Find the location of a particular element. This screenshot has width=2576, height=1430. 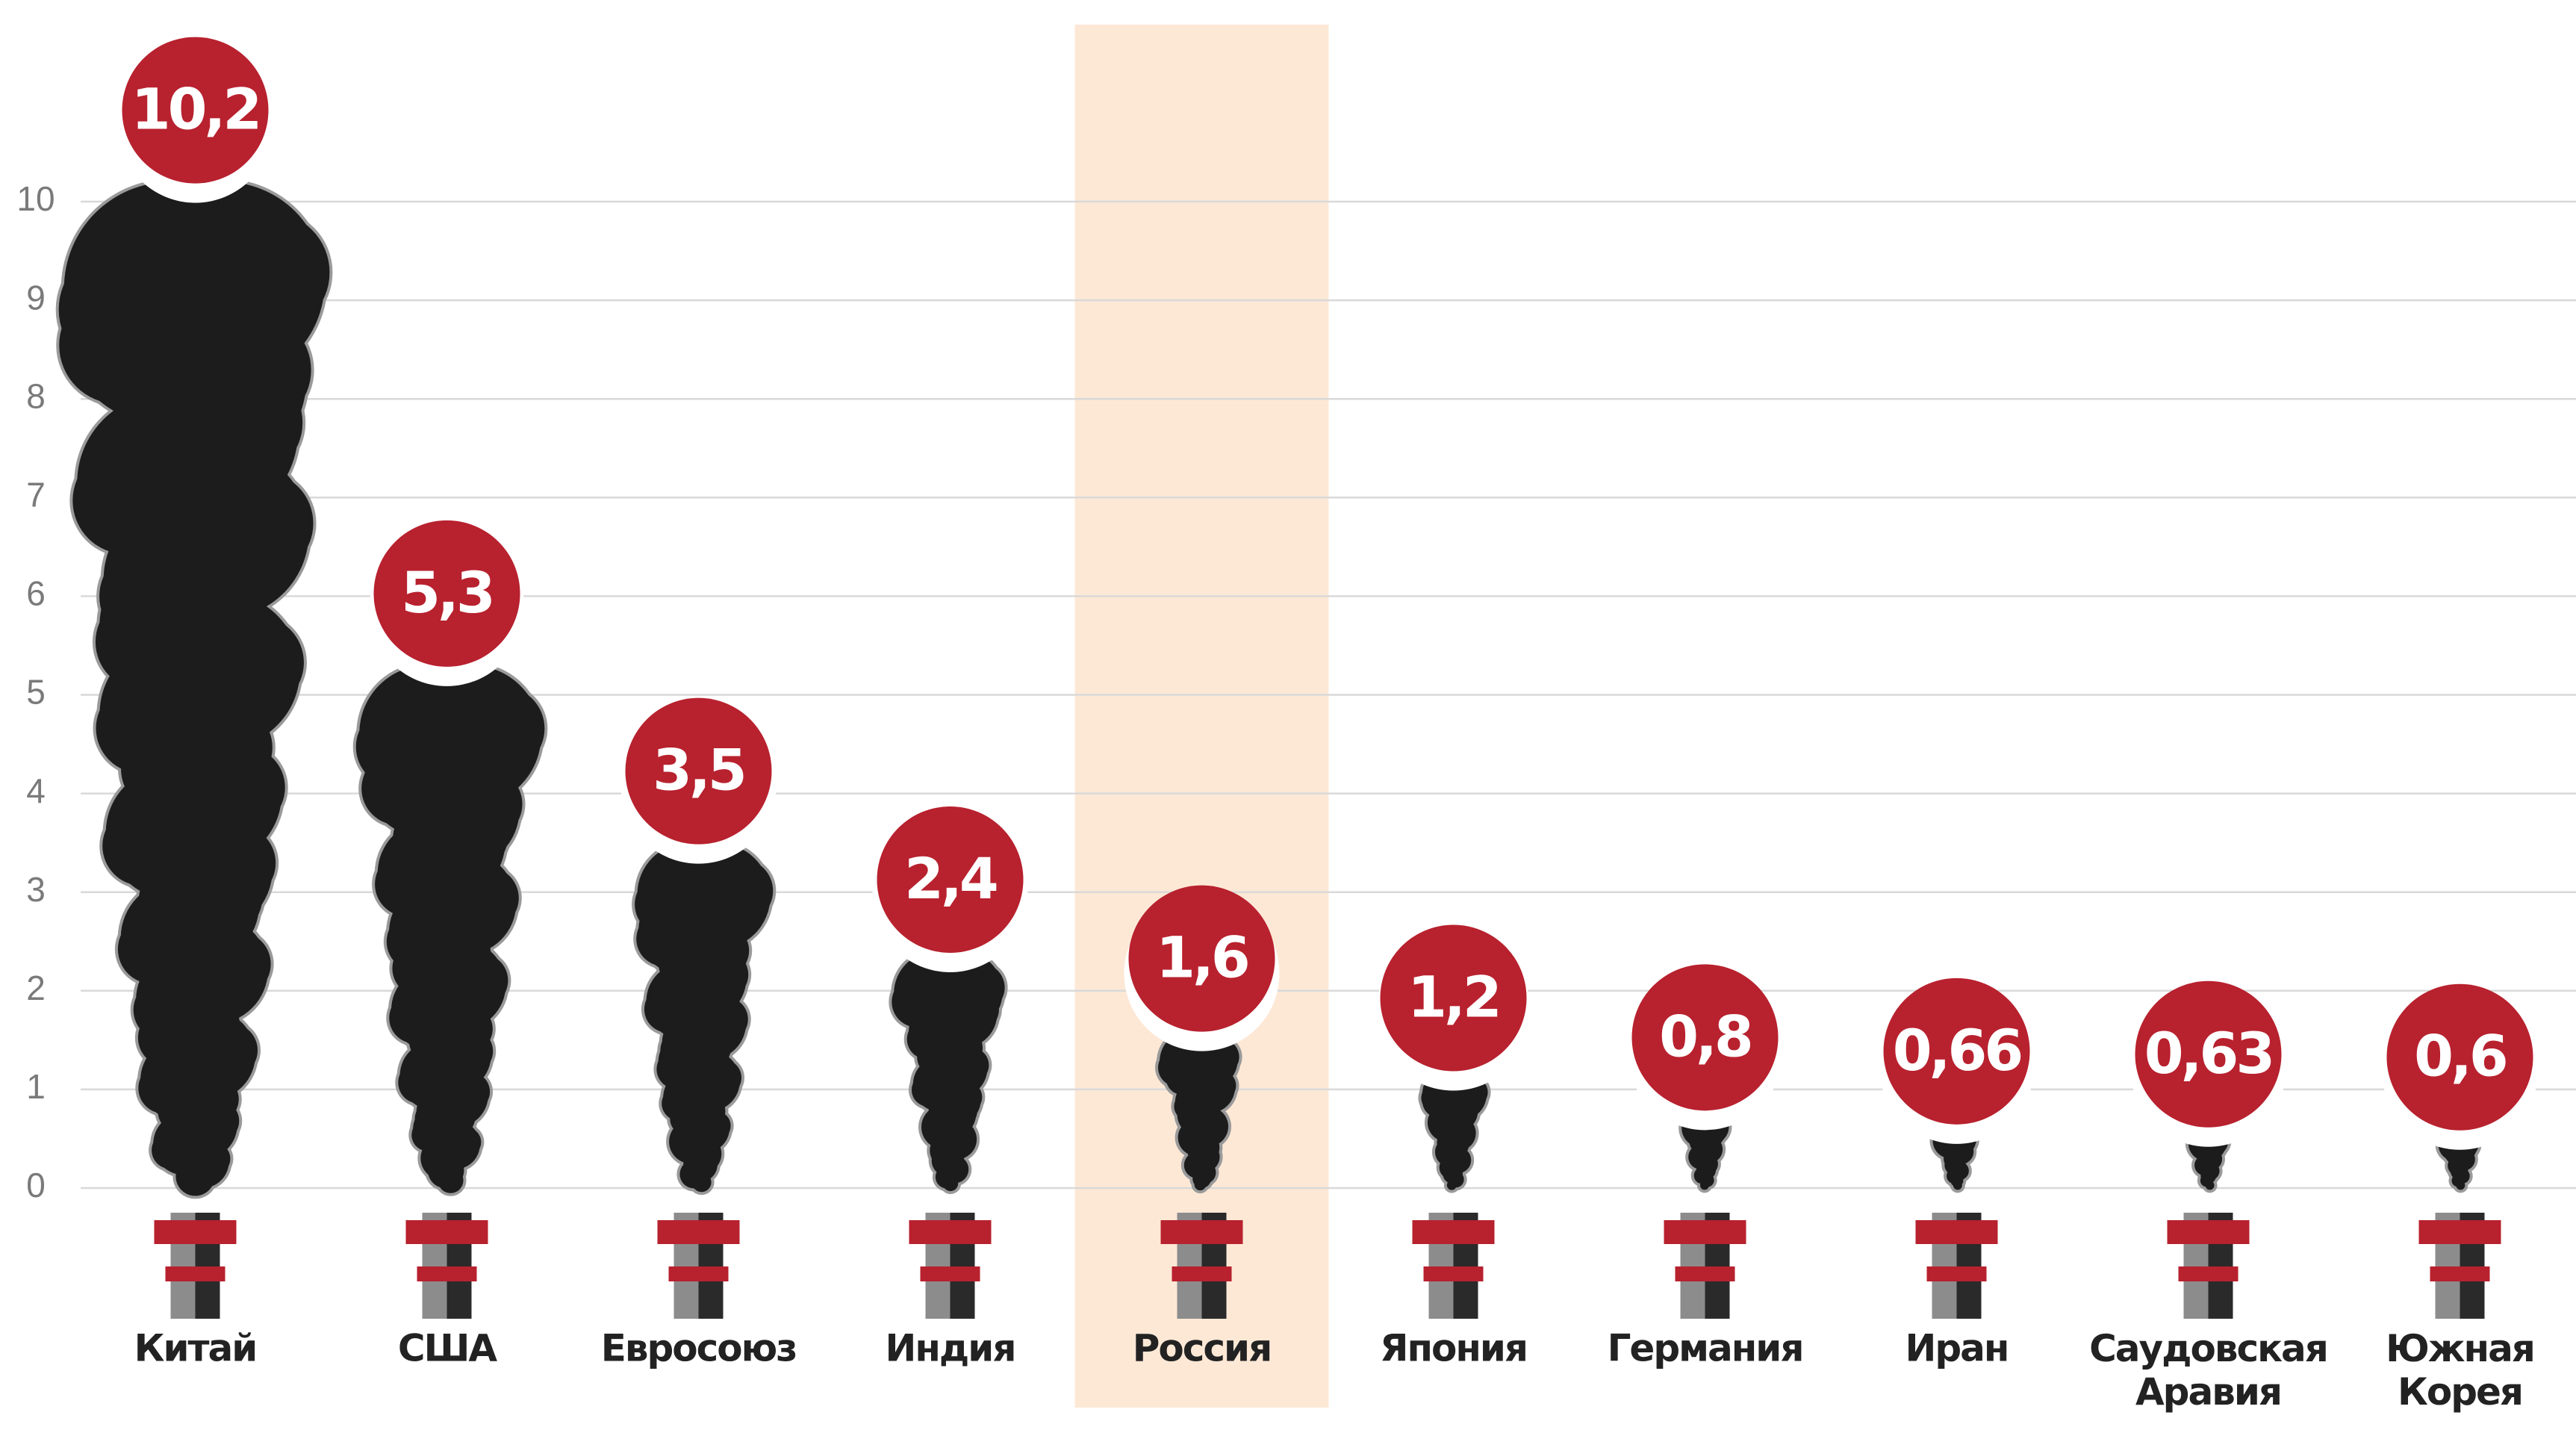

value-label: 2,4 is located at coordinates (950, 878).